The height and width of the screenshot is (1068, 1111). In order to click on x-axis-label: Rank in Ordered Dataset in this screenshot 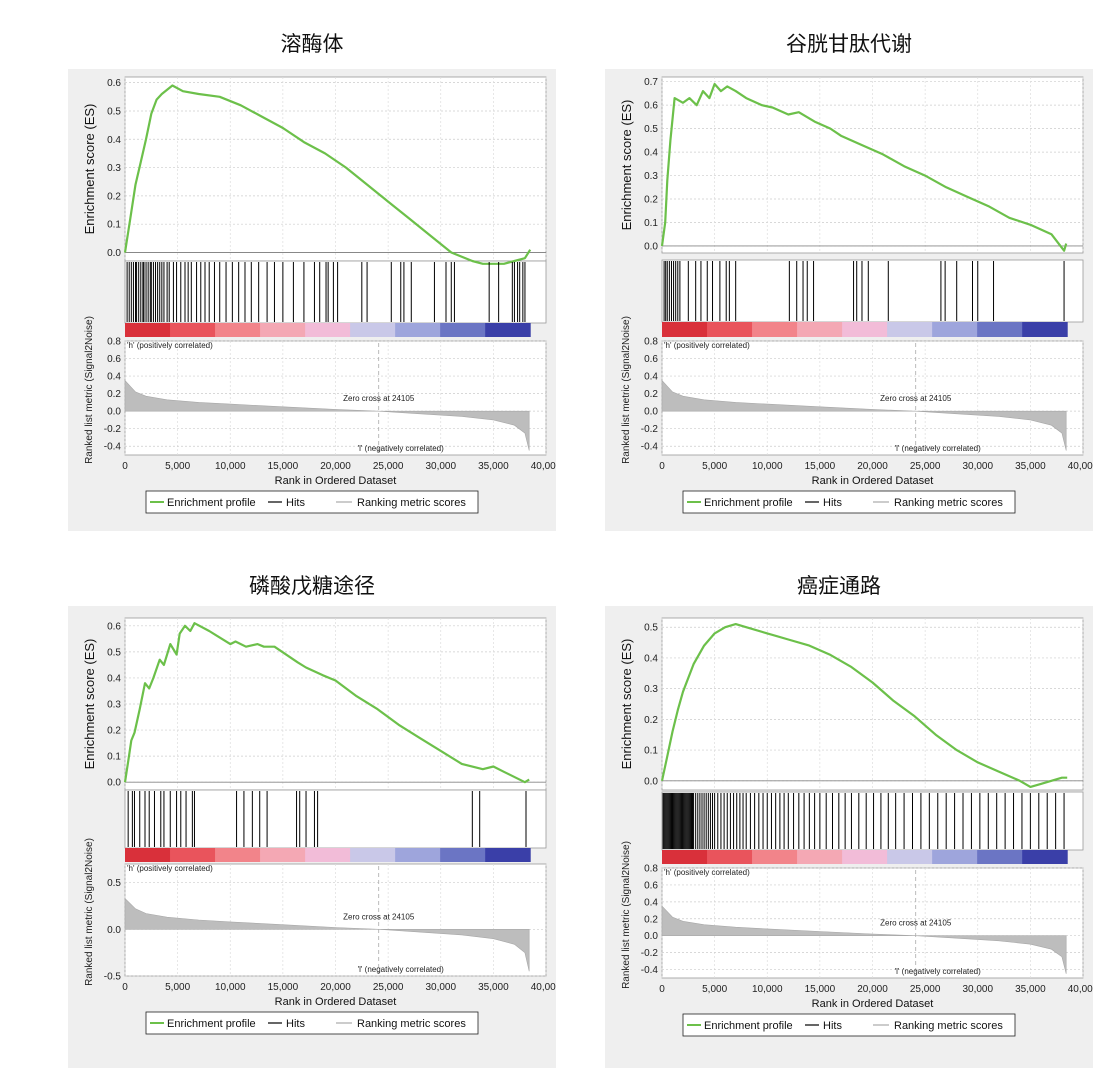, I will do `click(873, 481)`.